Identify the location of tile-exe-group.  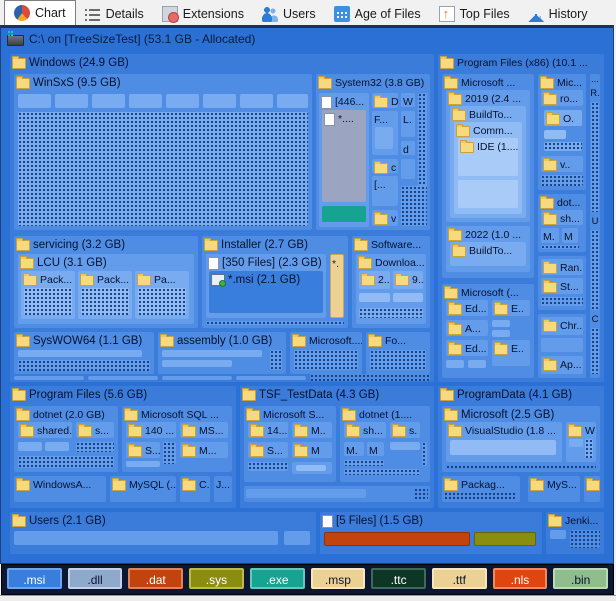
(344, 214).